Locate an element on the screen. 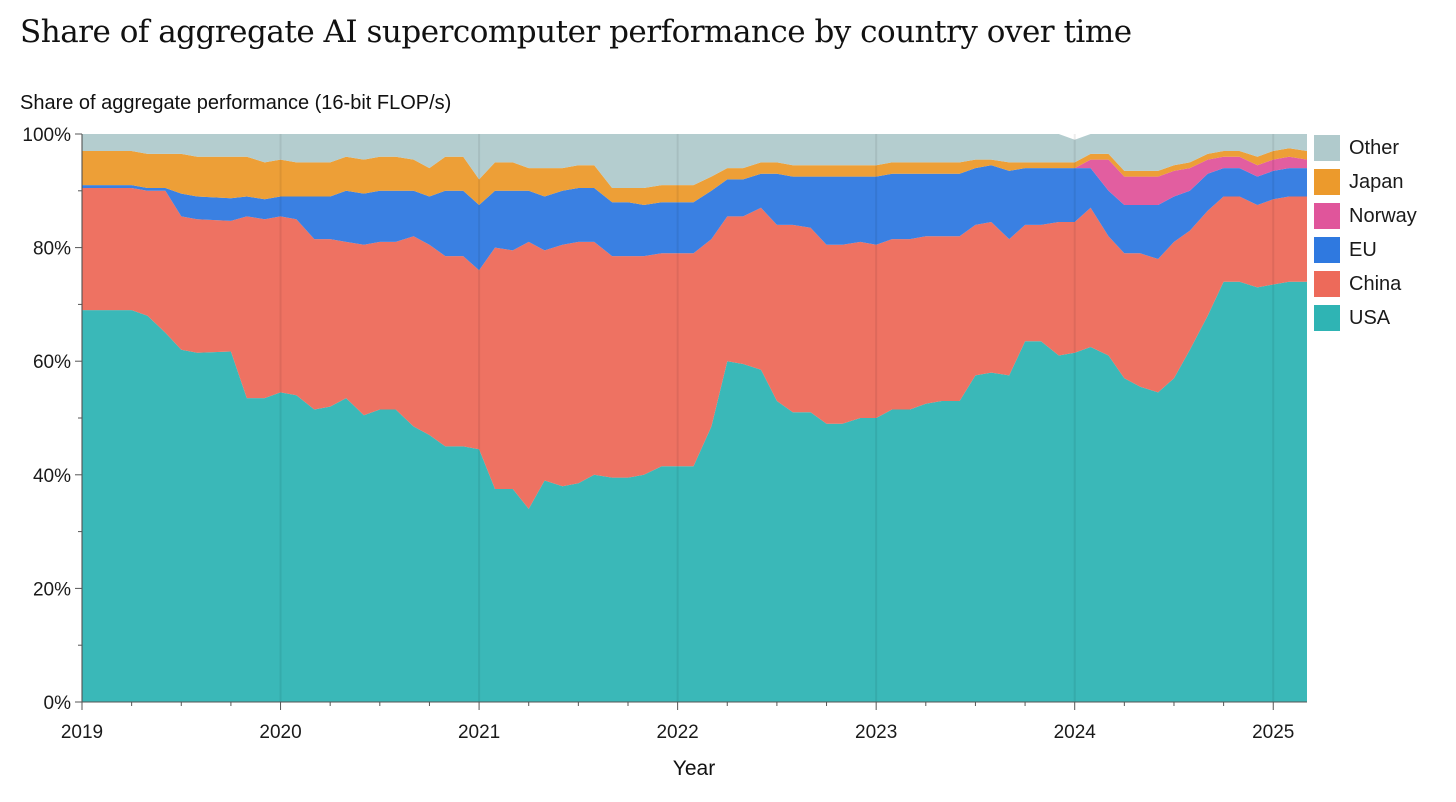 The height and width of the screenshot is (802, 1456). legend-item-other: Other is located at coordinates (1365, 148).